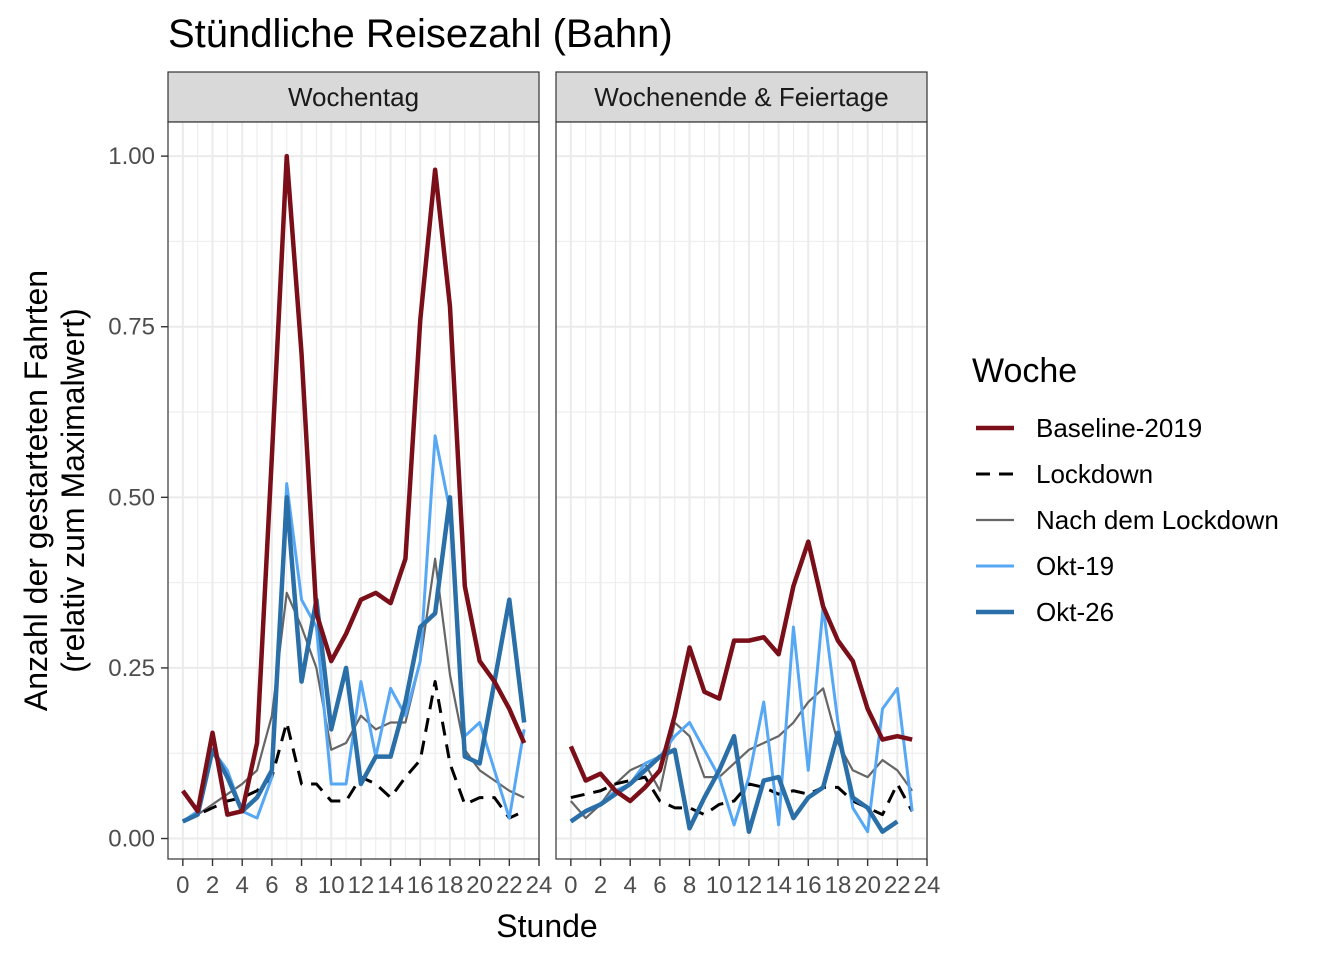  What do you see at coordinates (1075, 566) in the screenshot?
I see `legend-label: Okt-19` at bounding box center [1075, 566].